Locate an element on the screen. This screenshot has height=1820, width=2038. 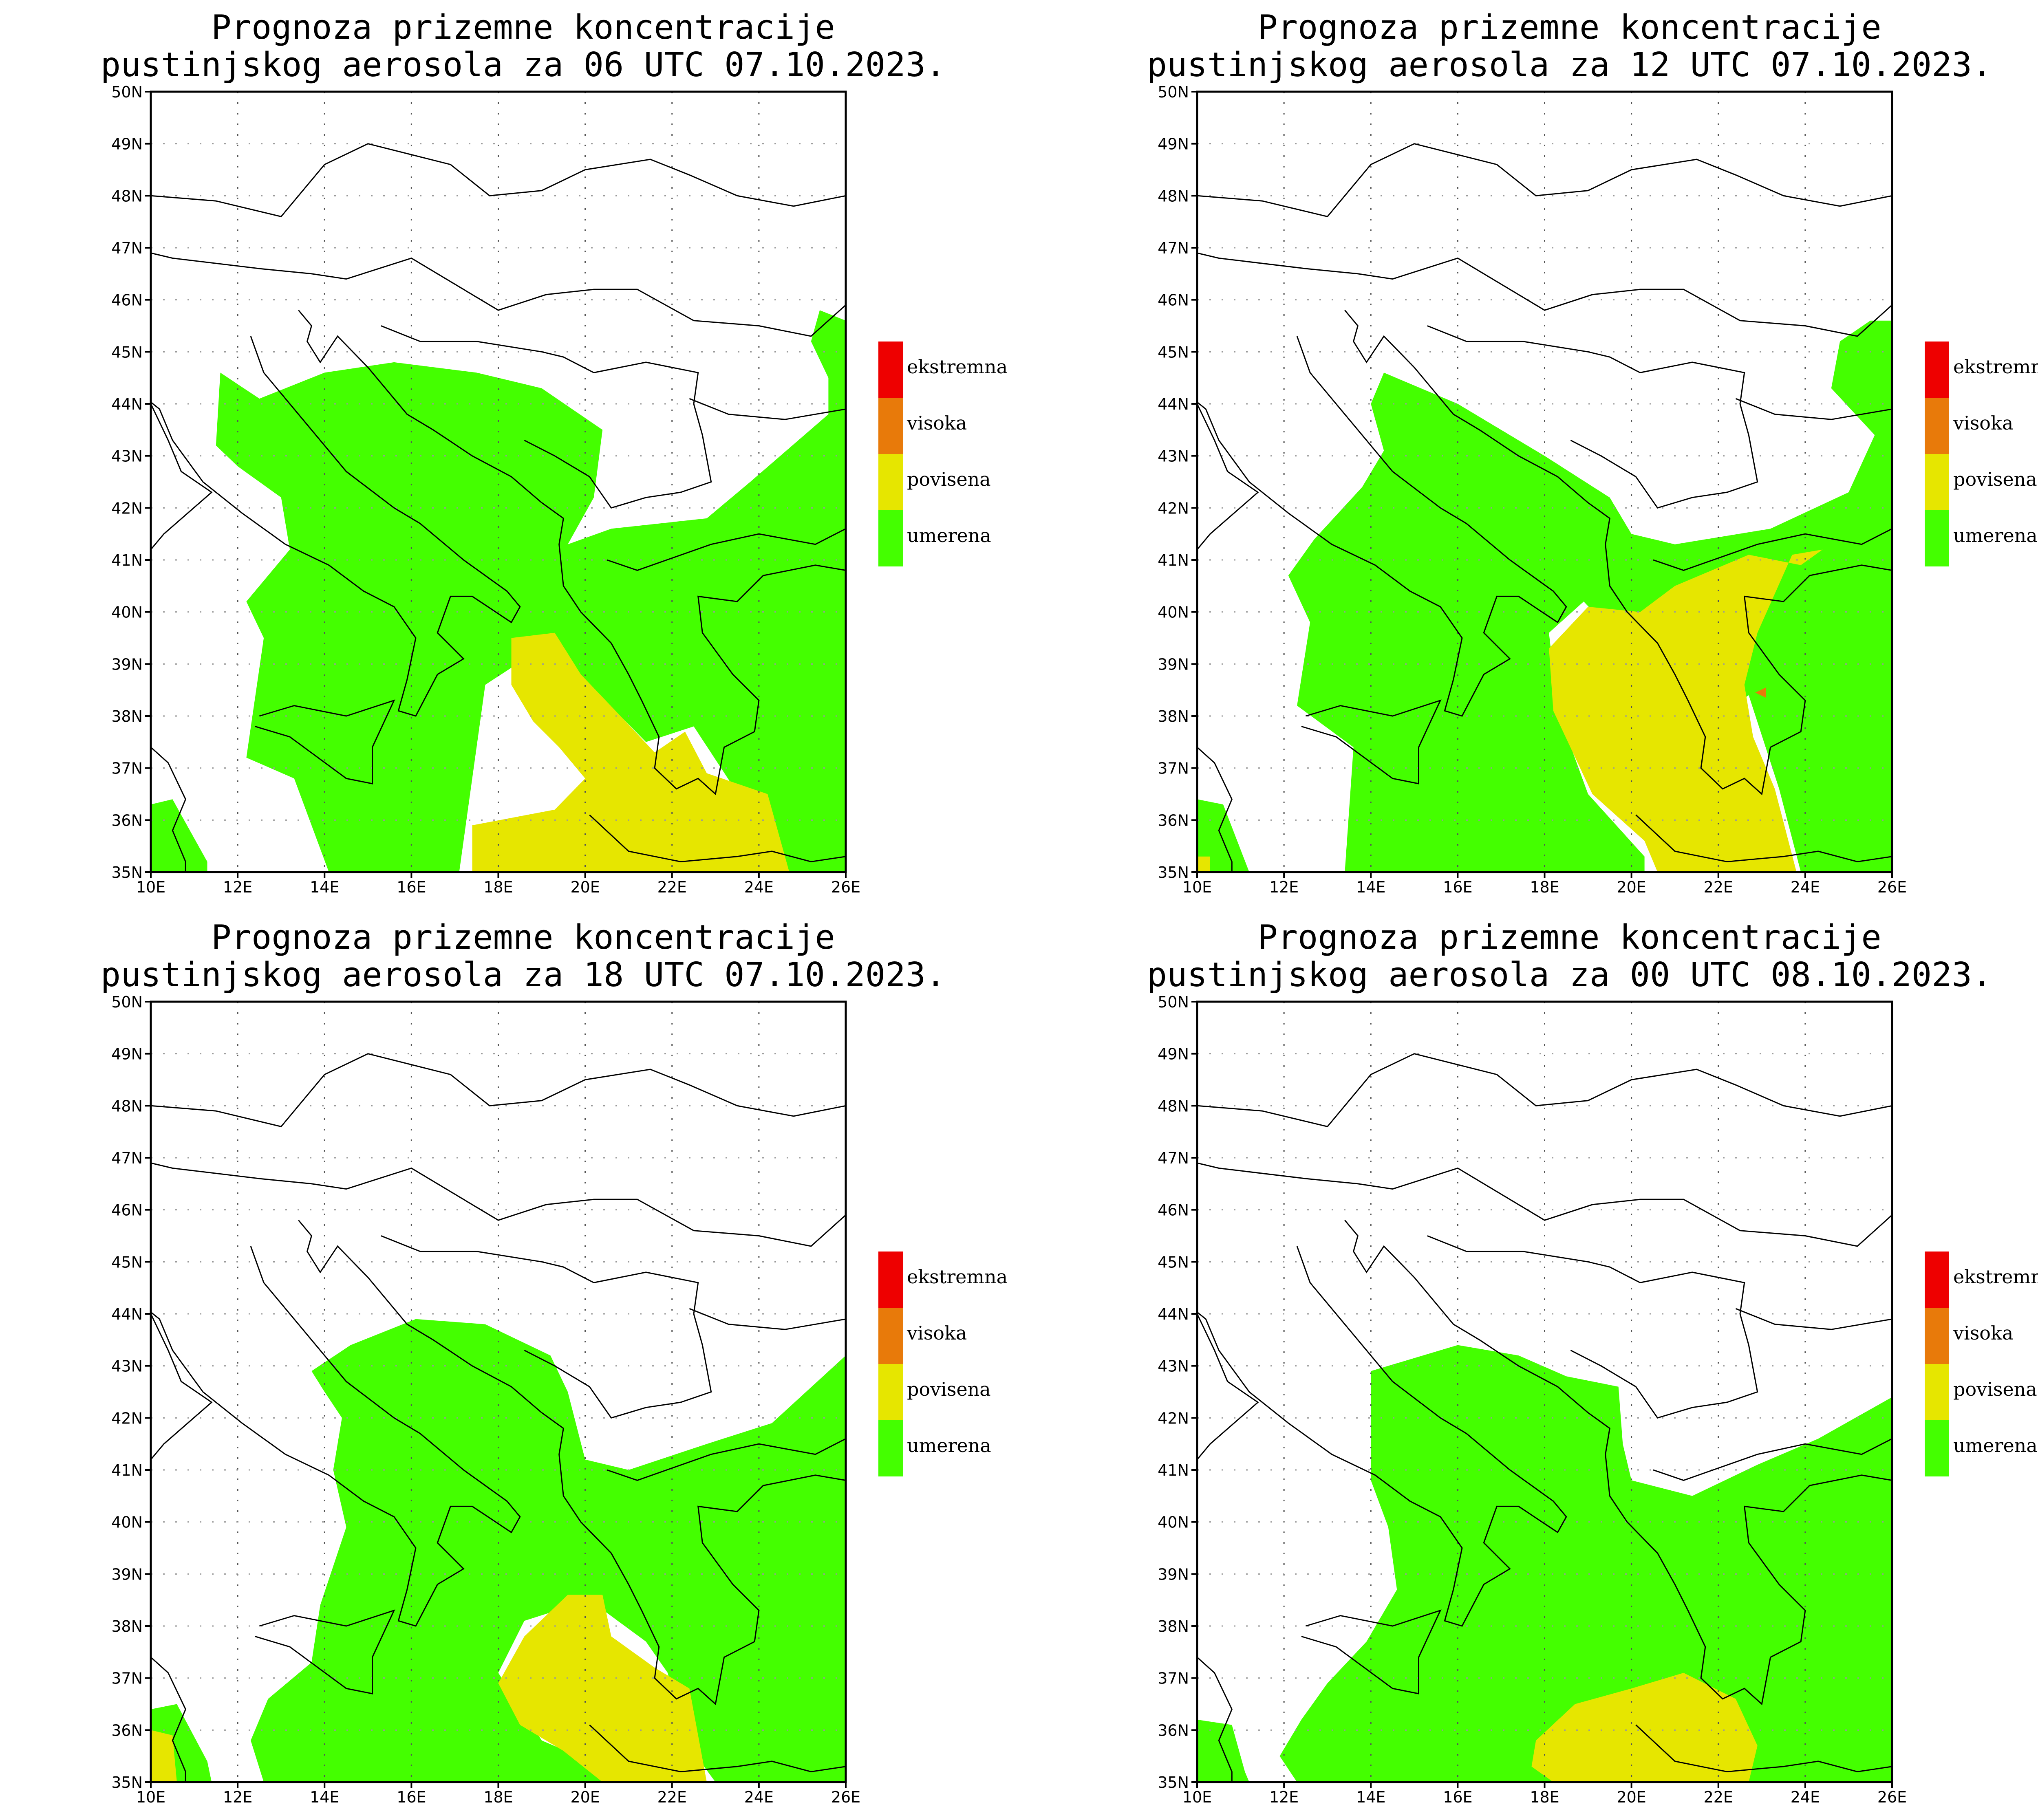
lat-tick-label: 45N is located at coordinates (1173, 1262).